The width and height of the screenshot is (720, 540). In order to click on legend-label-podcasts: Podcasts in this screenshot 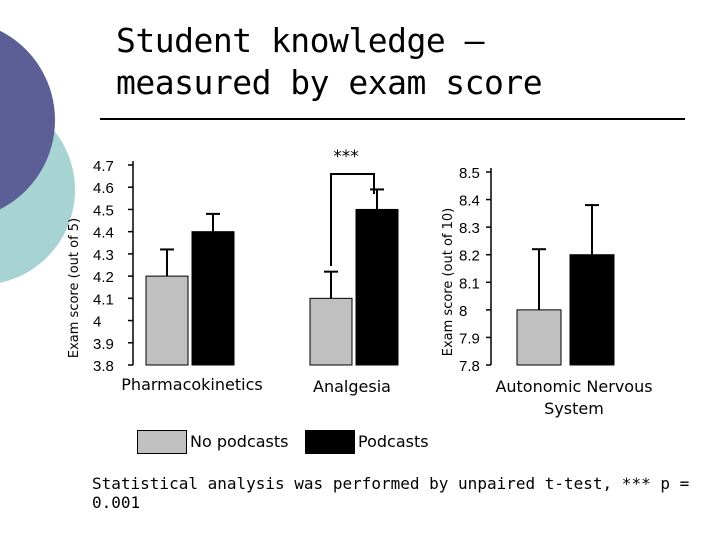, I will do `click(393, 441)`.